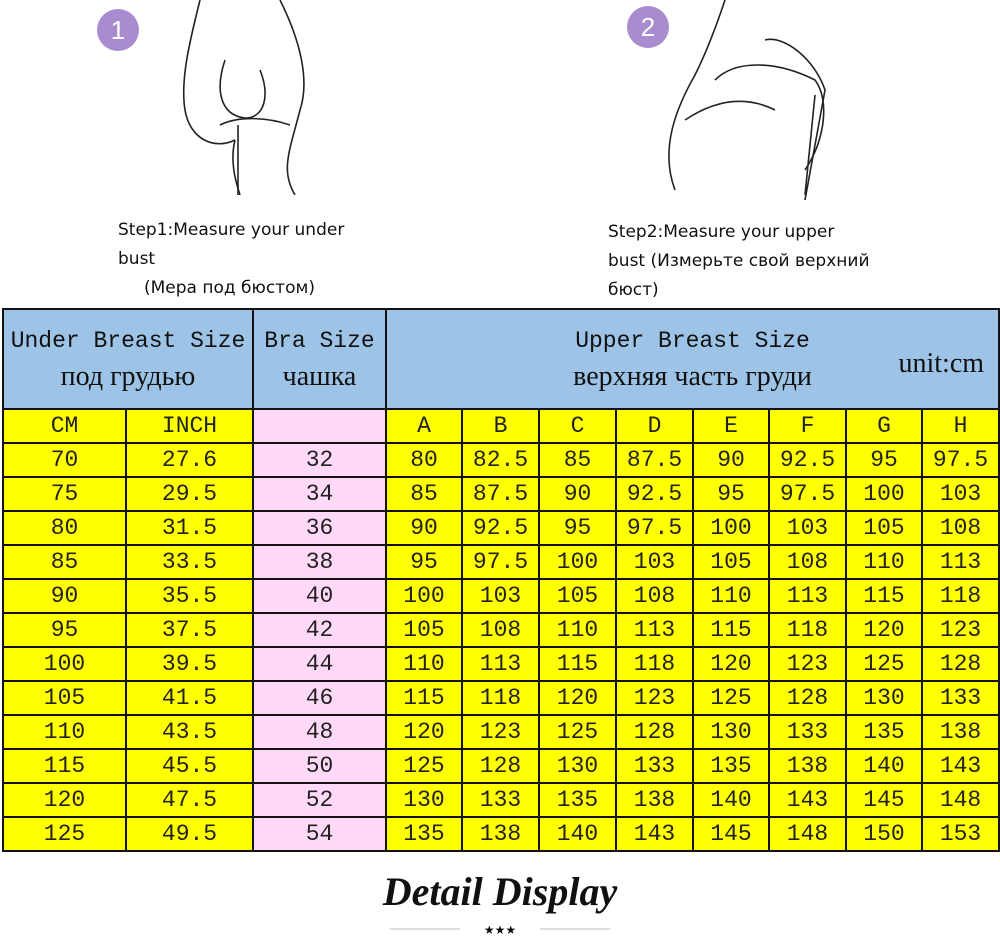 The image size is (1000, 942). I want to click on table-row-cell: 31.5, so click(189, 528).